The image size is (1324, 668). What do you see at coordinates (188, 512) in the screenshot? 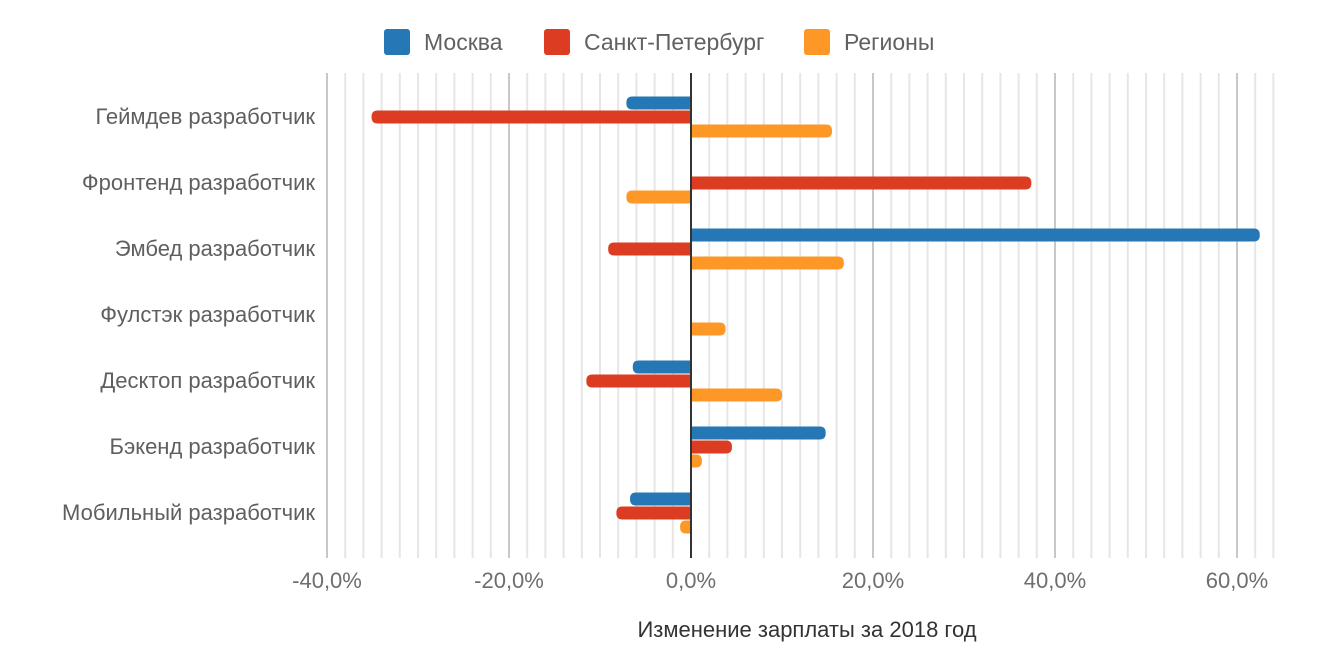
I see `category-label: Мобильный разработчик` at bounding box center [188, 512].